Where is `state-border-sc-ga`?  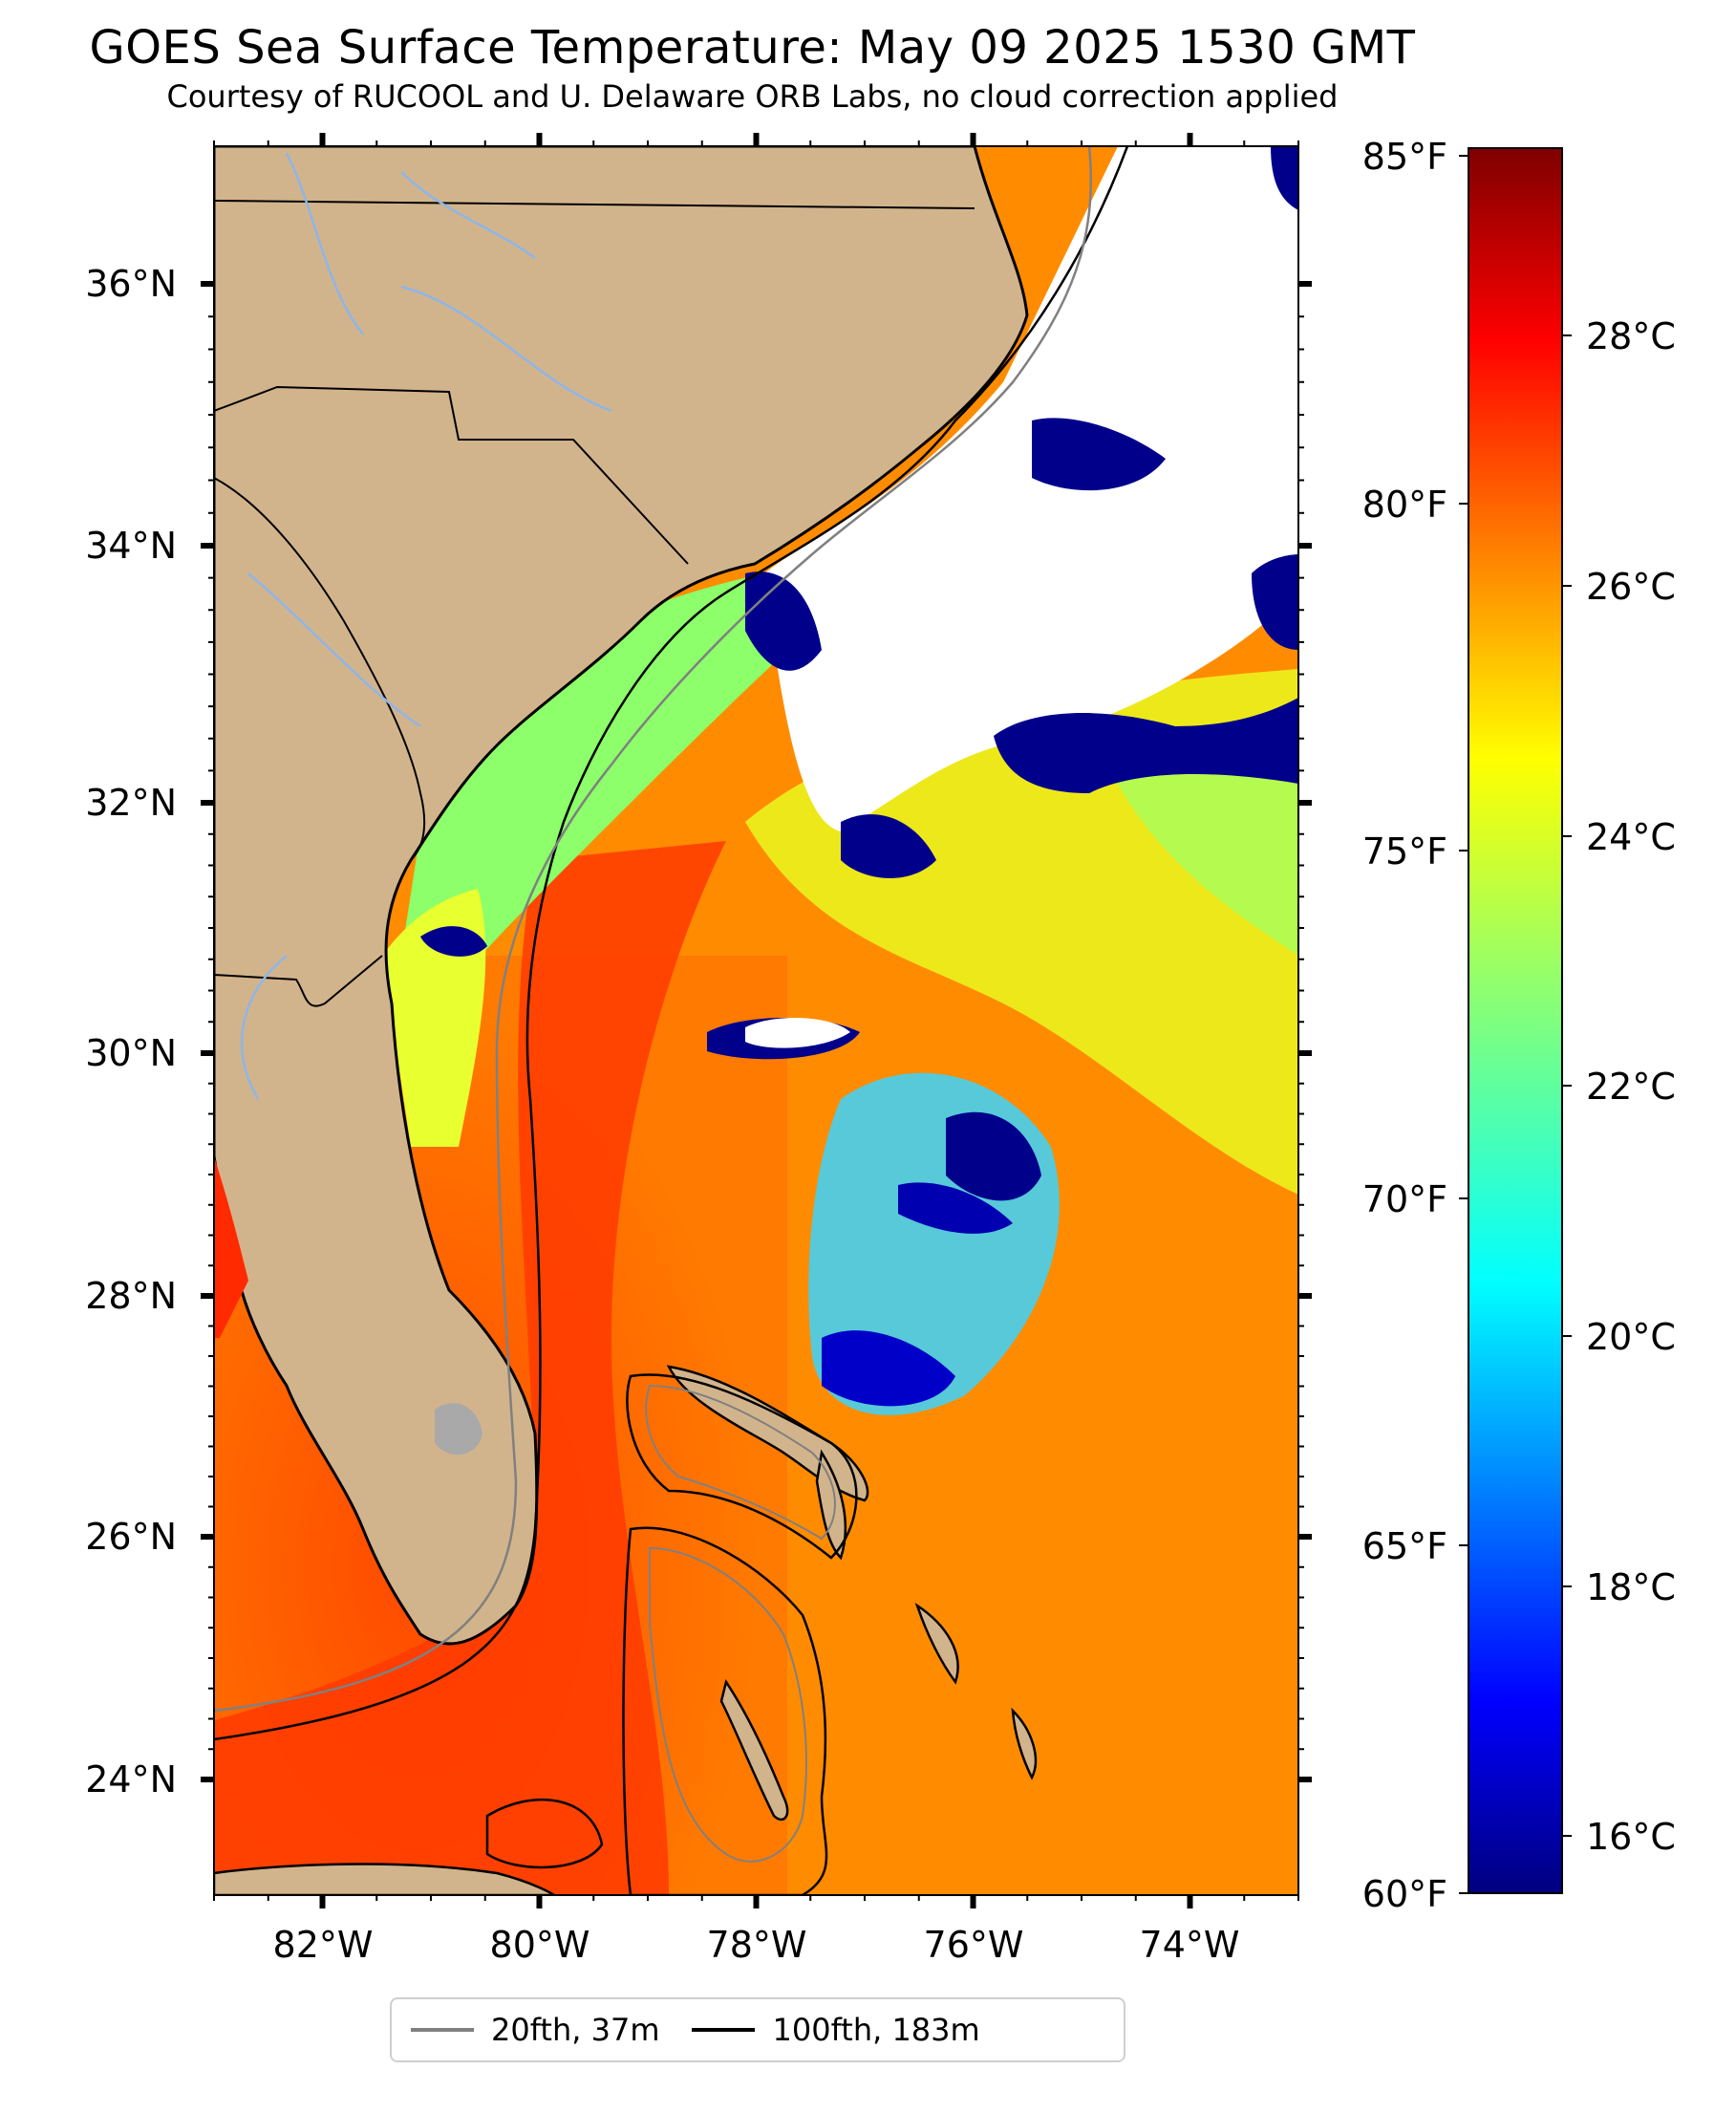 state-border-sc-ga is located at coordinates (320, 669).